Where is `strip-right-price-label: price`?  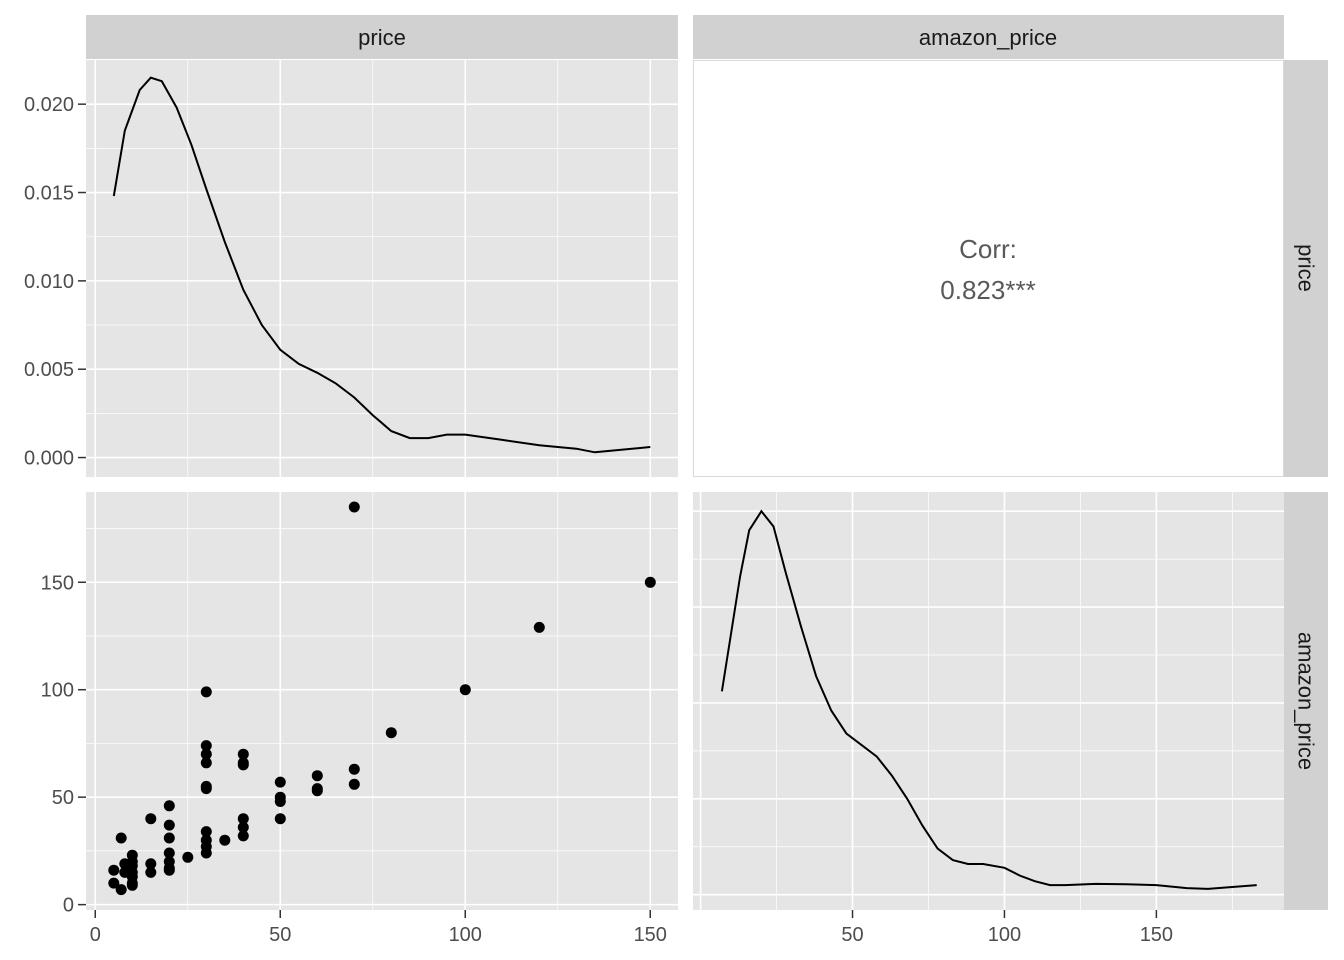
strip-right-price-label: price is located at coordinates (1306, 268).